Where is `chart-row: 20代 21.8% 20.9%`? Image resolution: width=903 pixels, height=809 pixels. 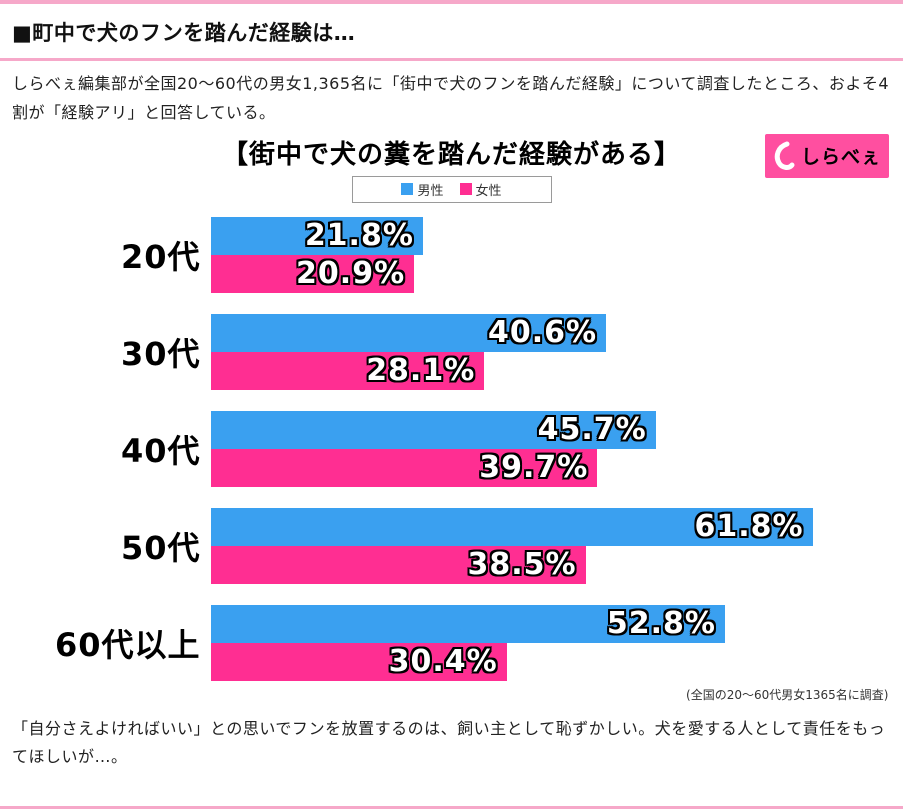
chart-row: 20代 21.8% 20.9% is located at coordinates (452, 254).